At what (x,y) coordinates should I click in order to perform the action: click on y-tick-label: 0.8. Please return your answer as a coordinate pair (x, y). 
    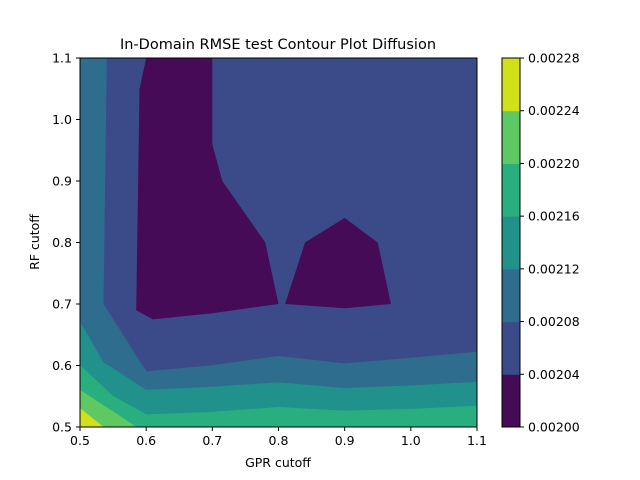
    Looking at the image, I should click on (62, 242).